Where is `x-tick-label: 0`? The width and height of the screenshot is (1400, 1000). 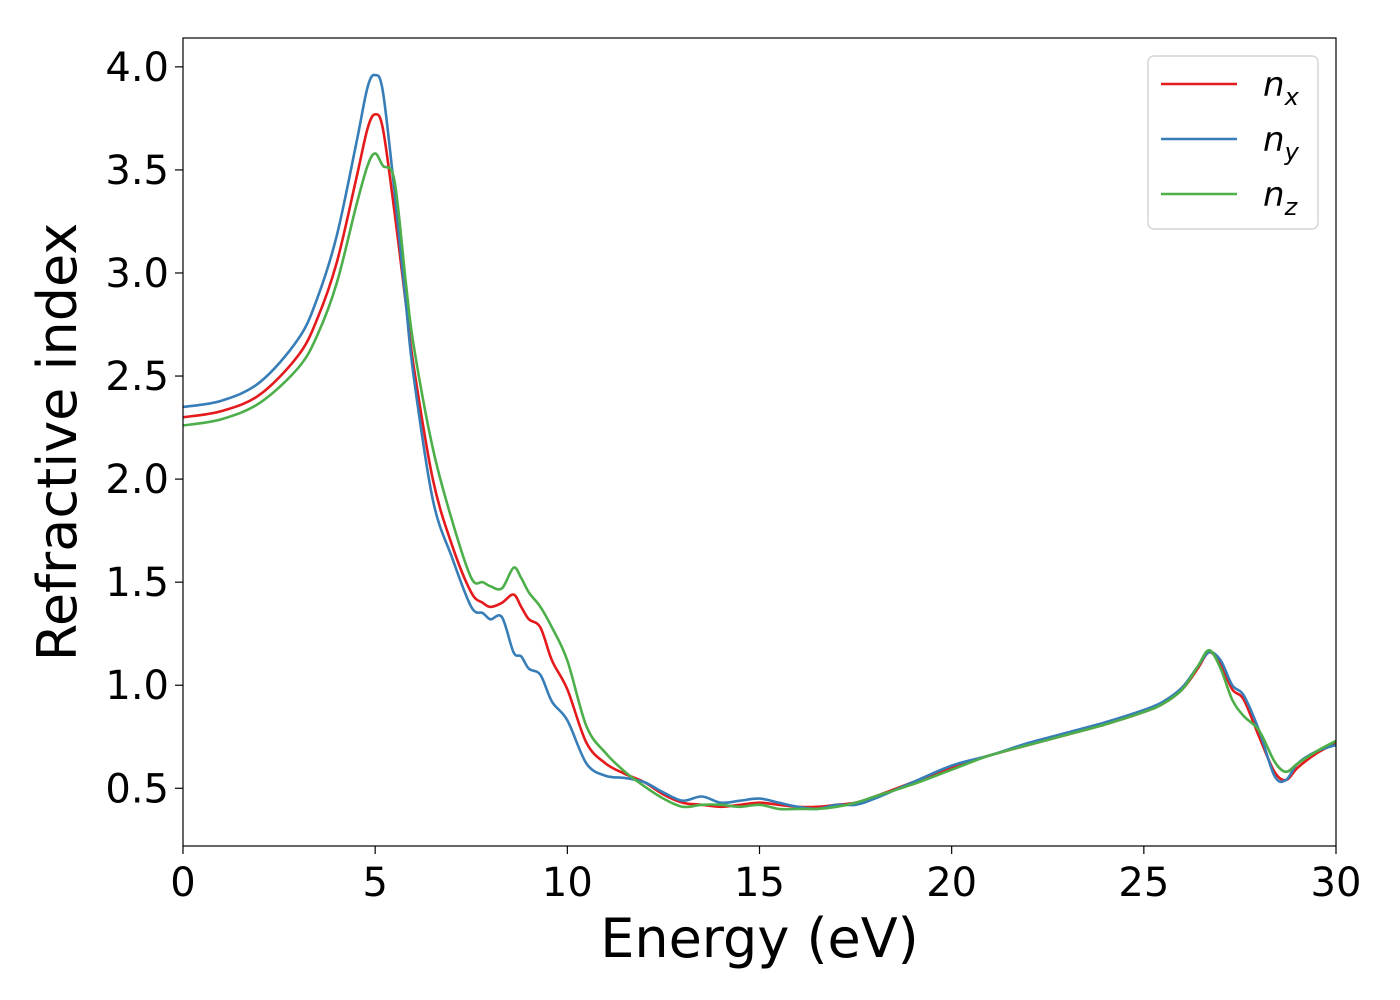
x-tick-label: 0 is located at coordinates (182, 883).